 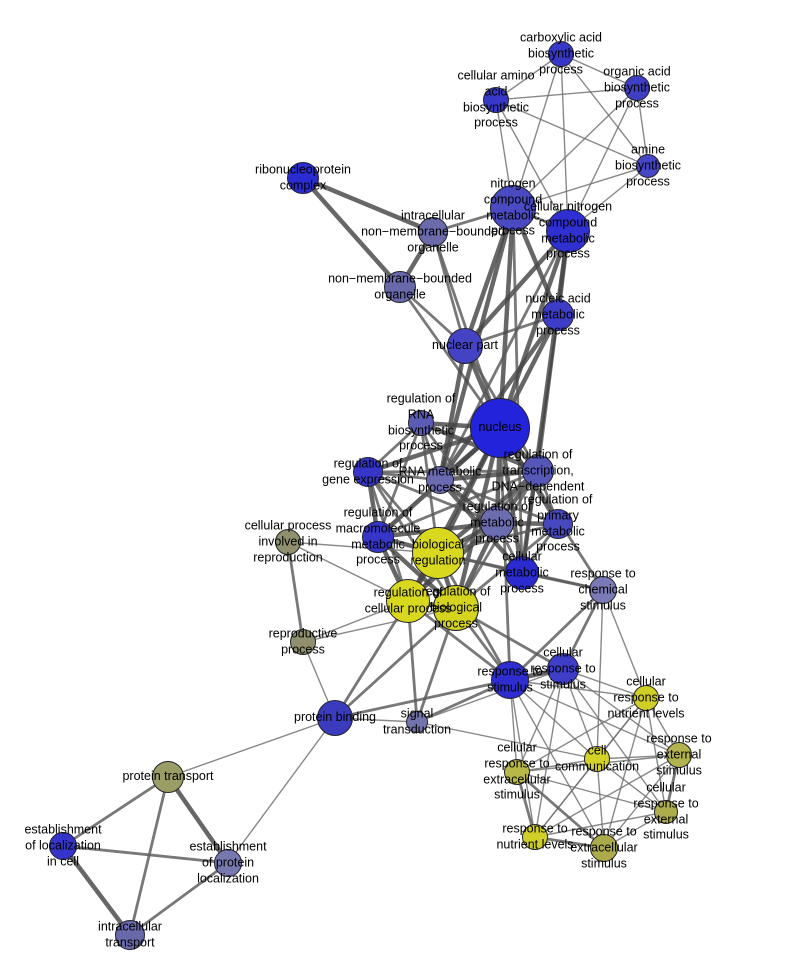 I want to click on edge-ribo-intranmb, so click(x=368, y=205).